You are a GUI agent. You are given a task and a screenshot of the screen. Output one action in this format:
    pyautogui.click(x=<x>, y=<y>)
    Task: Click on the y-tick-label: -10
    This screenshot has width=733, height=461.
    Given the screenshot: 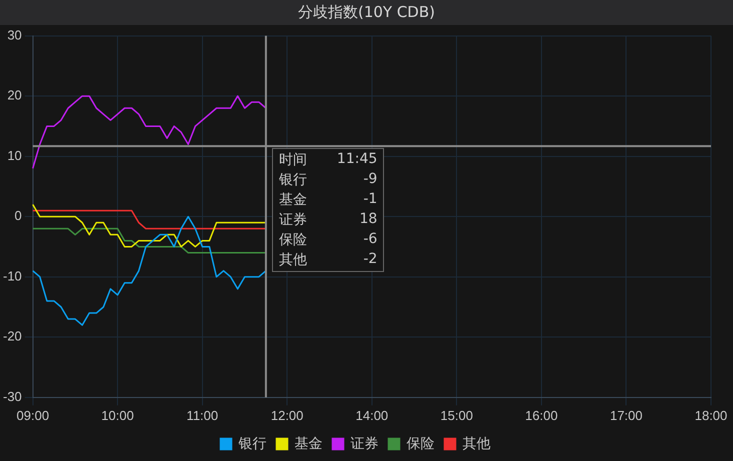 What is the action you would take?
    pyautogui.click(x=12, y=276)
    